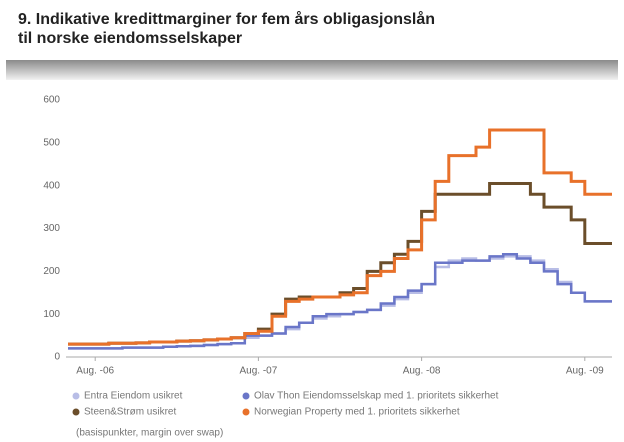 The image size is (624, 442). What do you see at coordinates (258, 371) in the screenshot?
I see `x-tick-label: Aug. -07` at bounding box center [258, 371].